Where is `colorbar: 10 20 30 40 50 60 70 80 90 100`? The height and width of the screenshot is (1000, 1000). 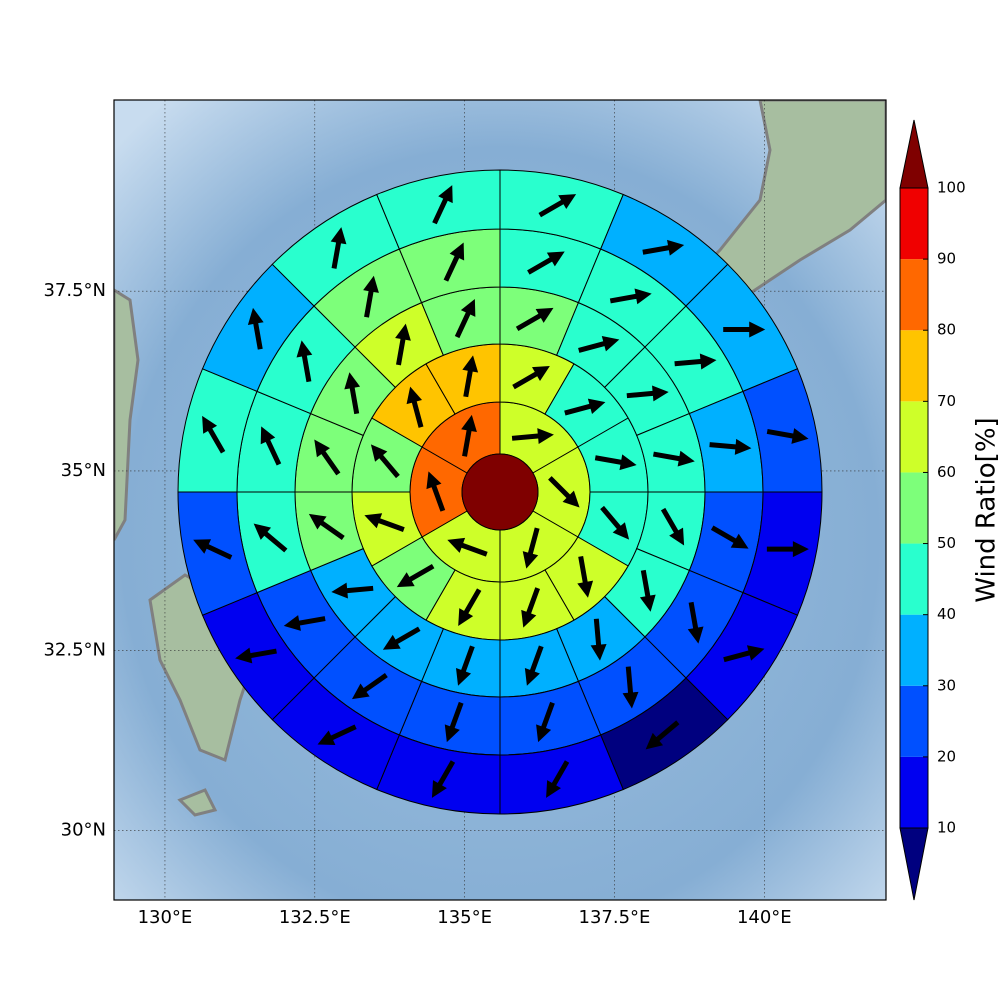
colorbar: 10 20 30 40 50 60 70 80 90 100 is located at coordinates (932, 510).